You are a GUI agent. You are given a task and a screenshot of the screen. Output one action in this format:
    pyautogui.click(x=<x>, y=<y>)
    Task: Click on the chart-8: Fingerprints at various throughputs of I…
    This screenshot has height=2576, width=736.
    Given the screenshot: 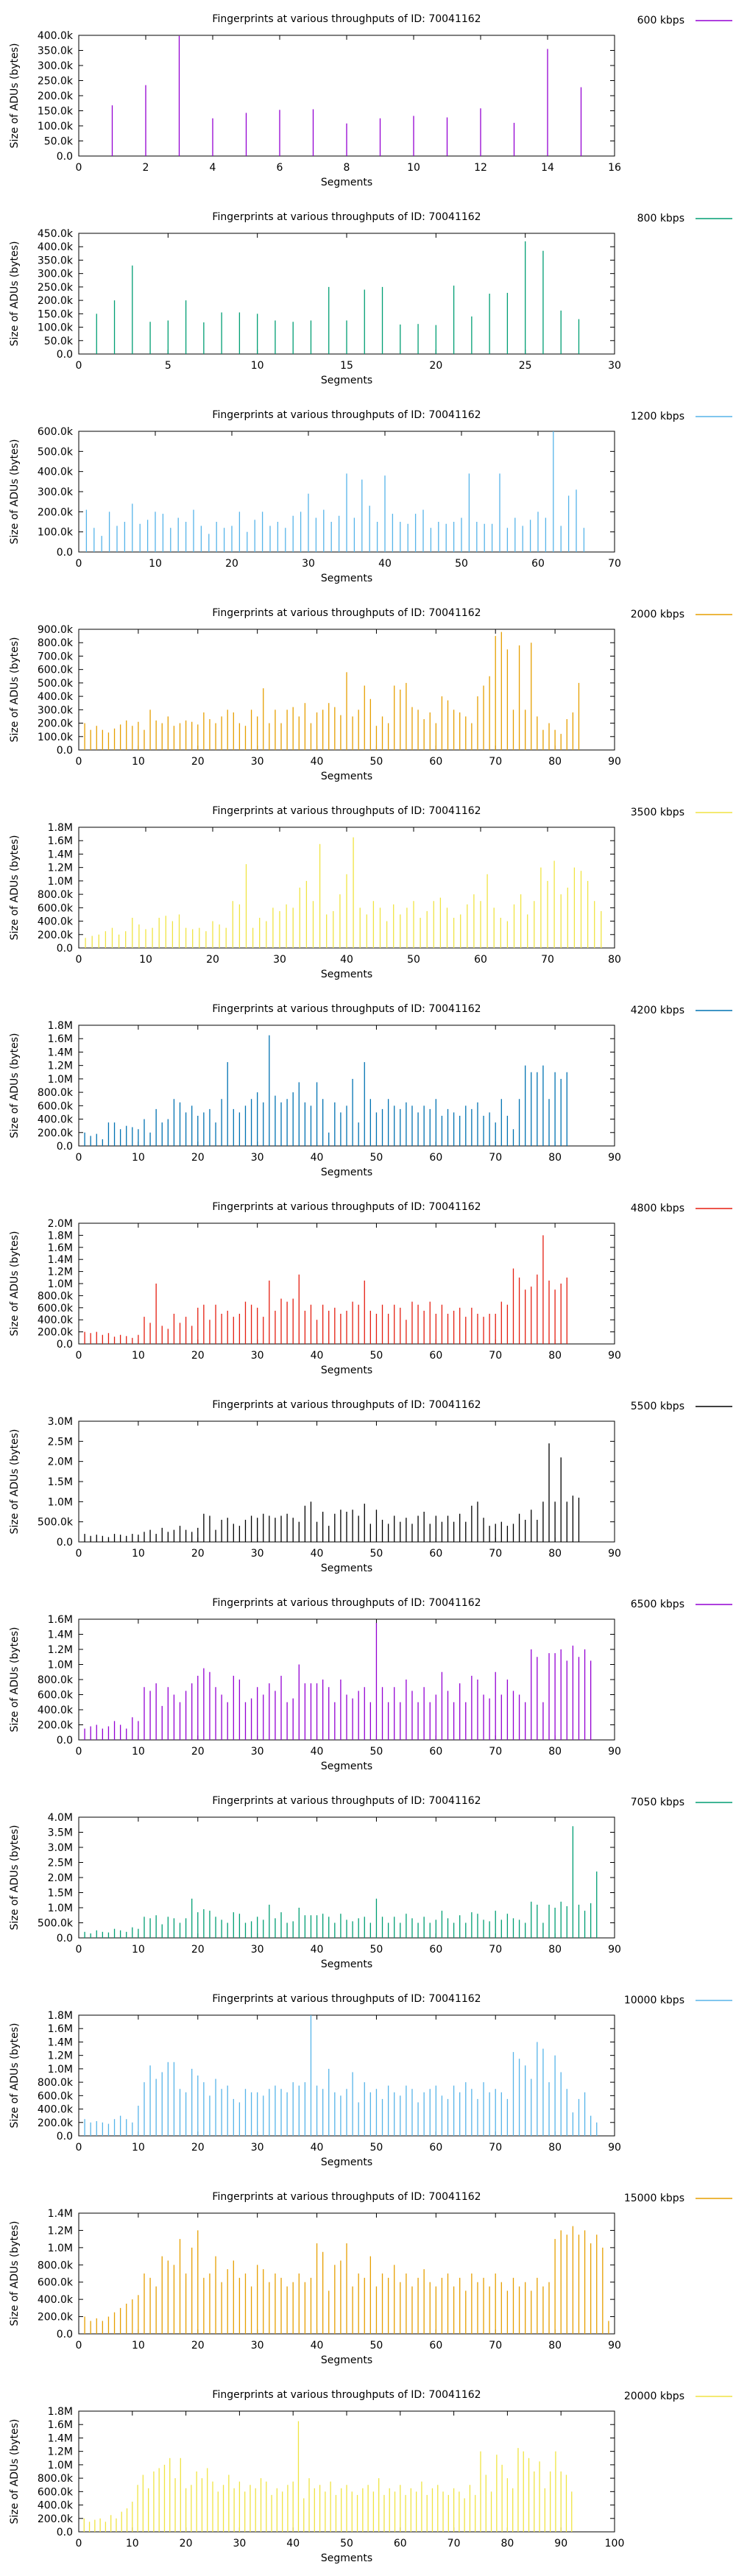 What is the action you would take?
    pyautogui.click(x=370, y=1684)
    